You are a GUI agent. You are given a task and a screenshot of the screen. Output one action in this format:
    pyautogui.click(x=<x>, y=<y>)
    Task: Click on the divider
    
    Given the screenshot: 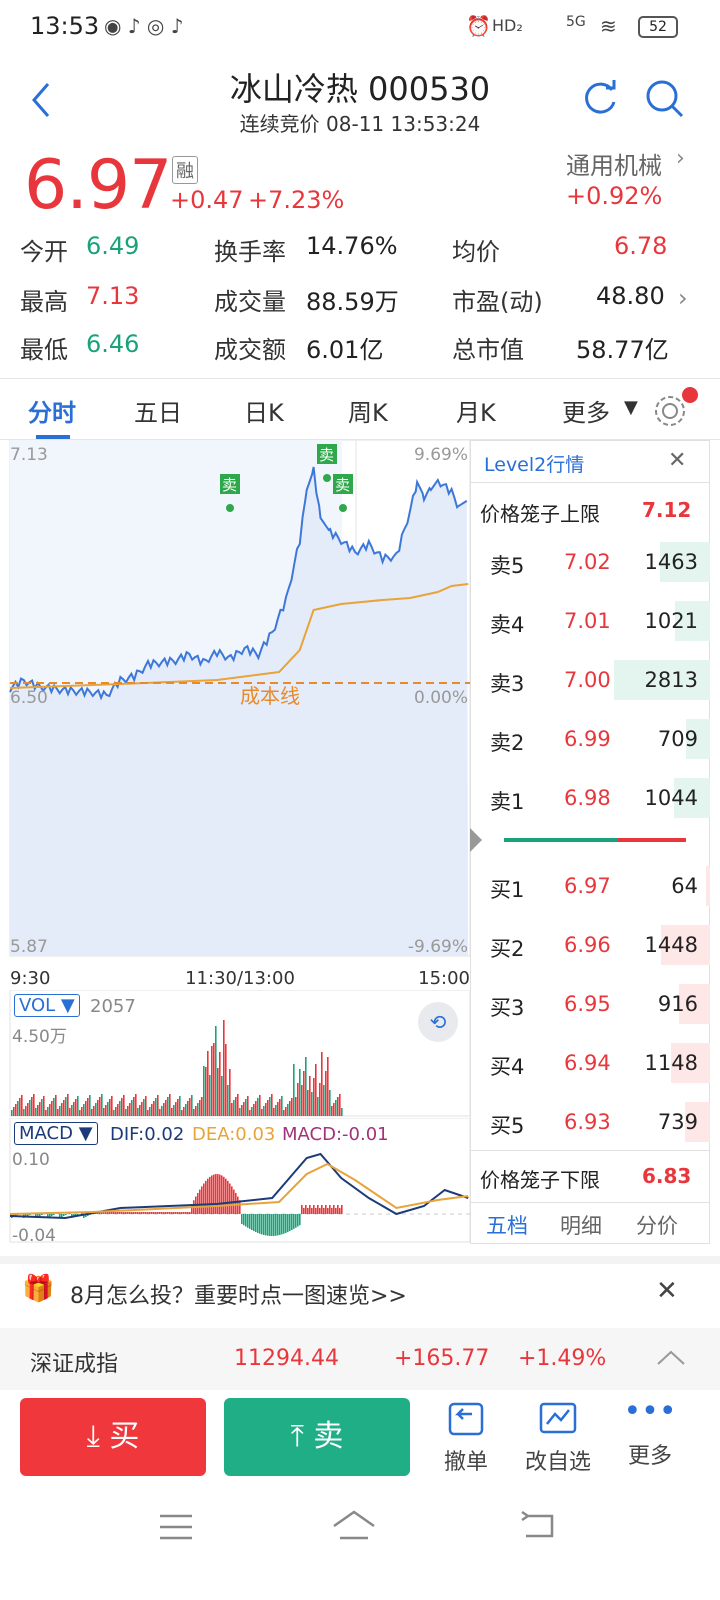 What is the action you would take?
    pyautogui.click(x=590, y=482)
    